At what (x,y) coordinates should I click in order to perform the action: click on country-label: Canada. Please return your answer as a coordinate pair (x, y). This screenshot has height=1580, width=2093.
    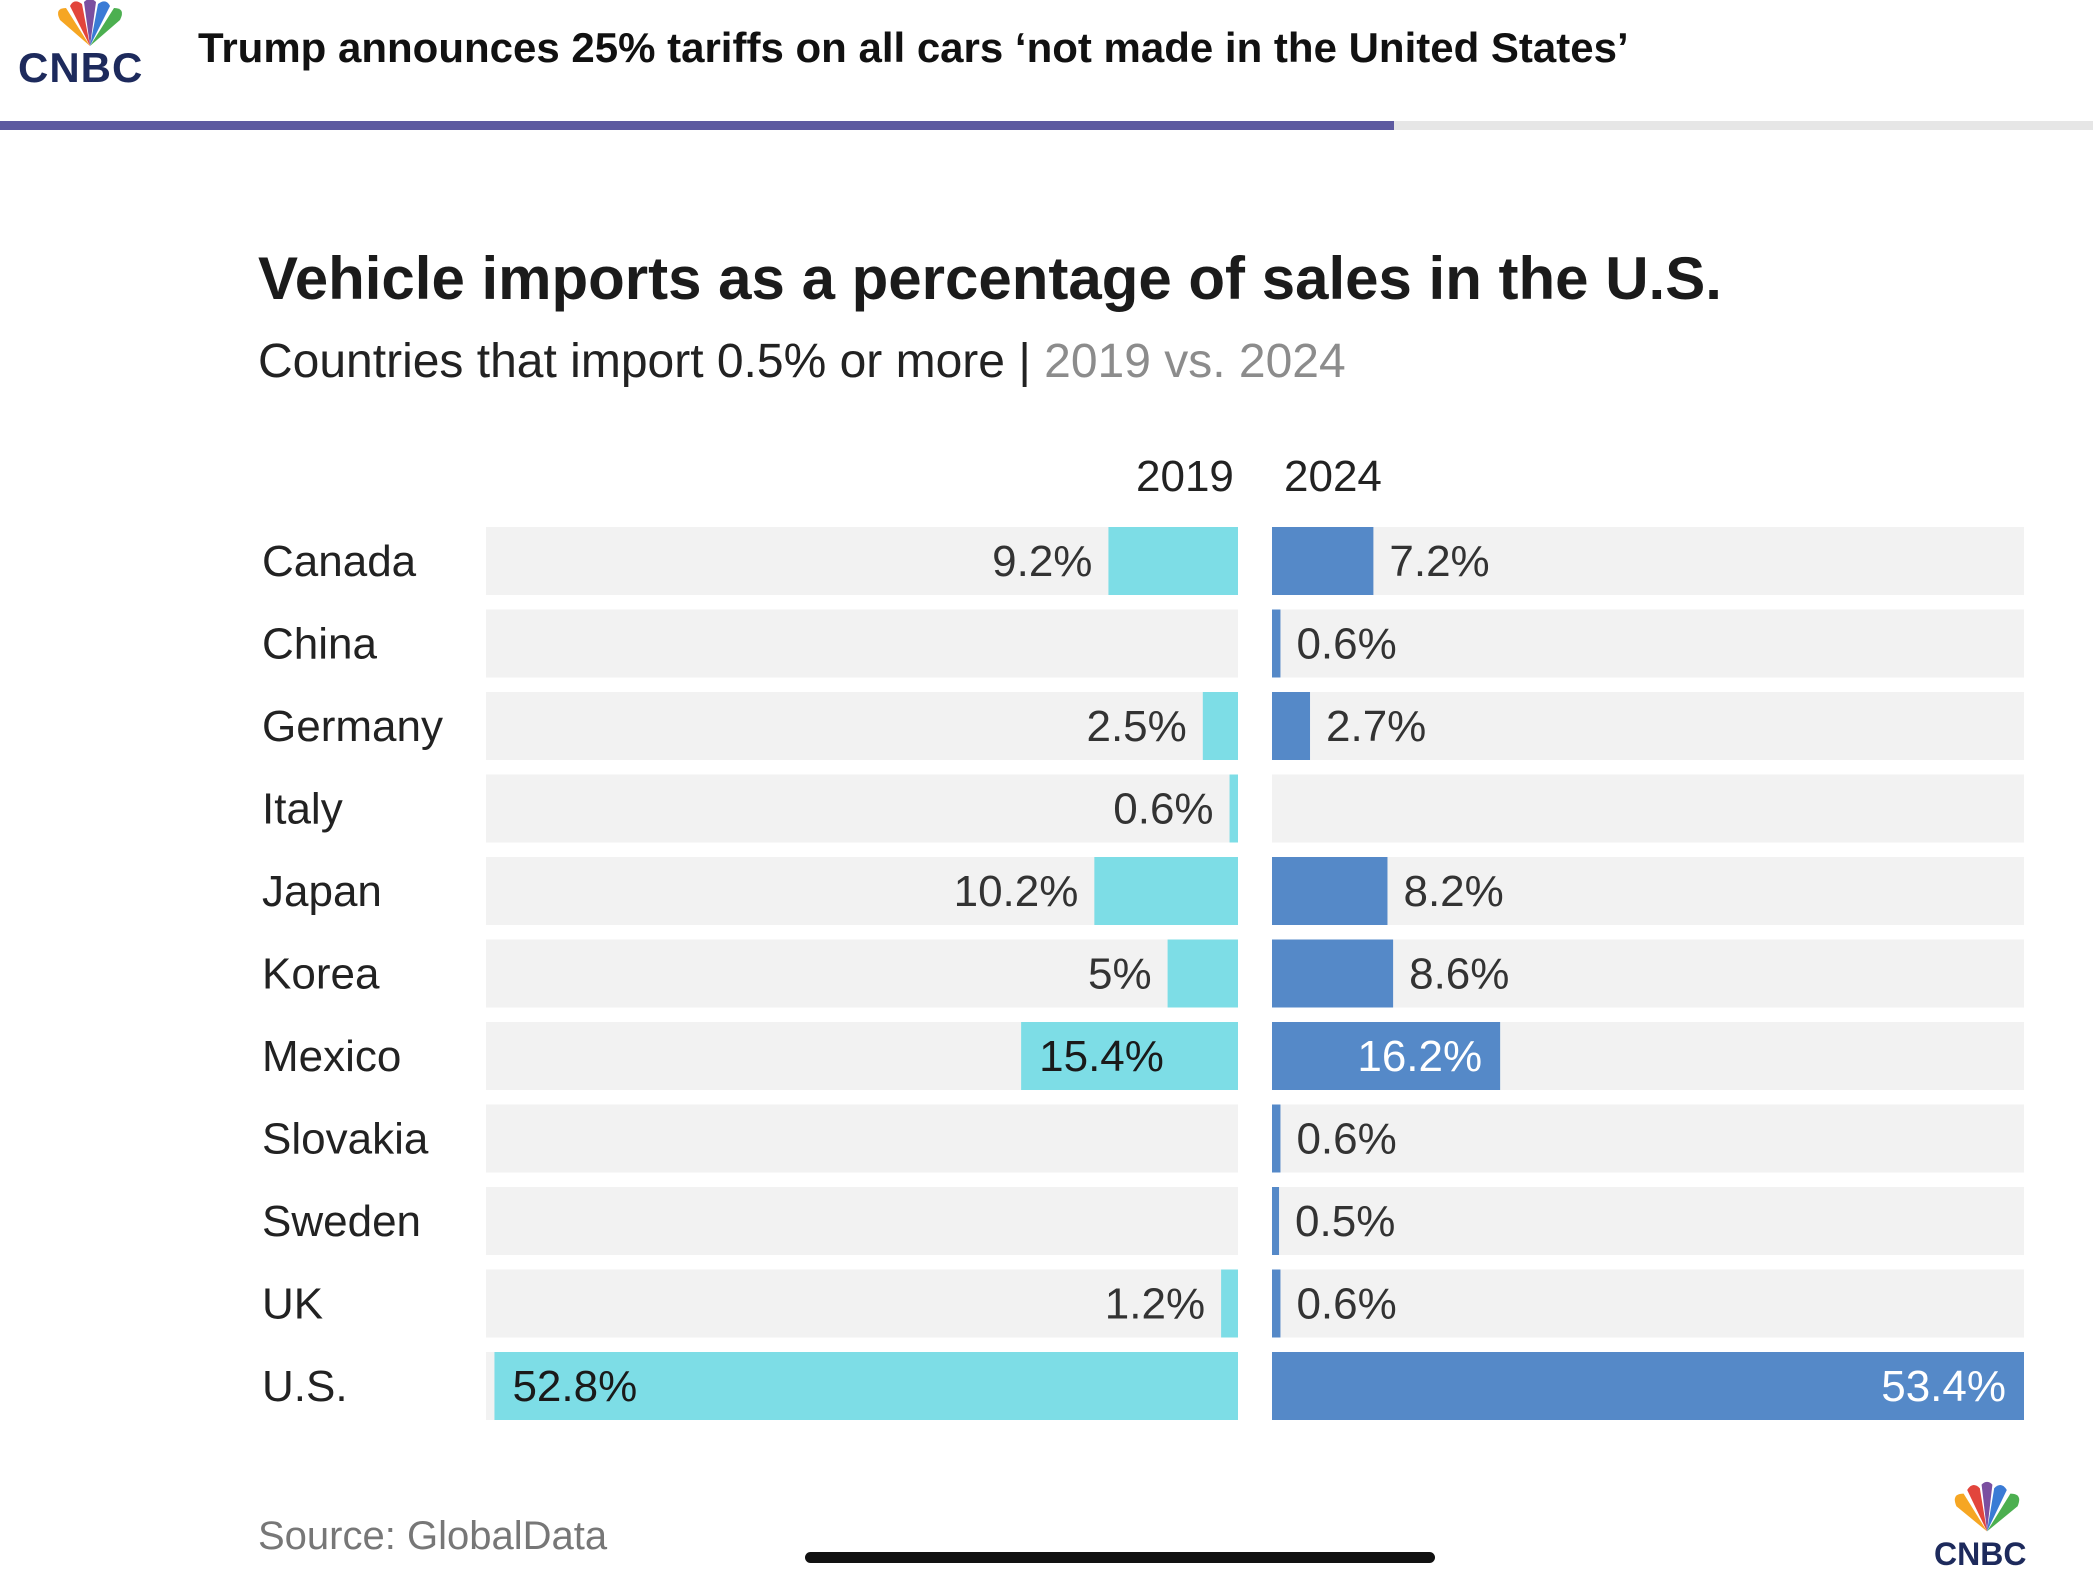
    Looking at the image, I should click on (339, 561).